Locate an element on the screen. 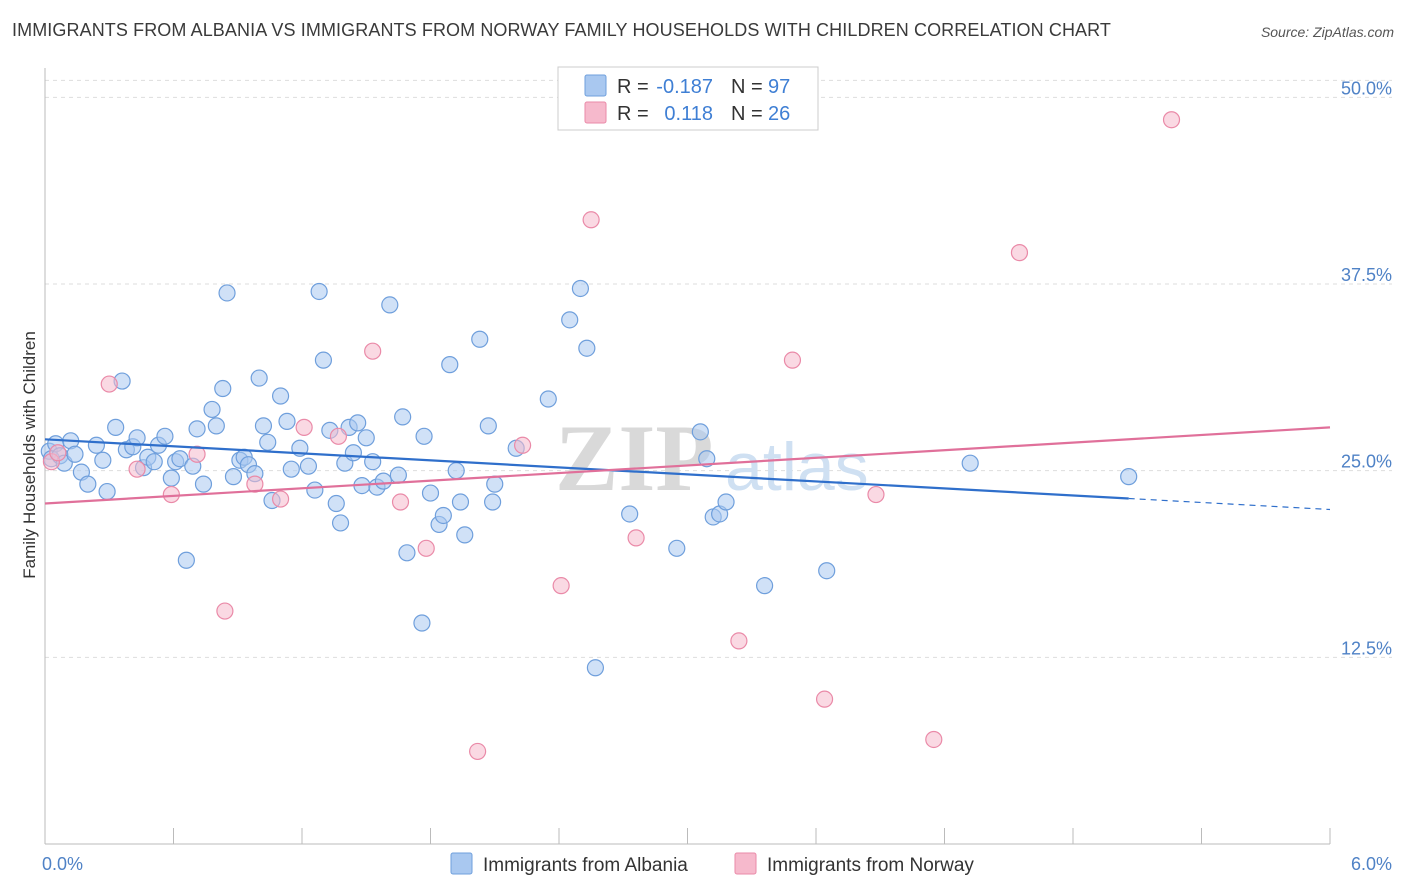 Image resolution: width=1406 pixels, height=892 pixels. bottom-legend-albania: Immigrants from Albania is located at coordinates (585, 865).